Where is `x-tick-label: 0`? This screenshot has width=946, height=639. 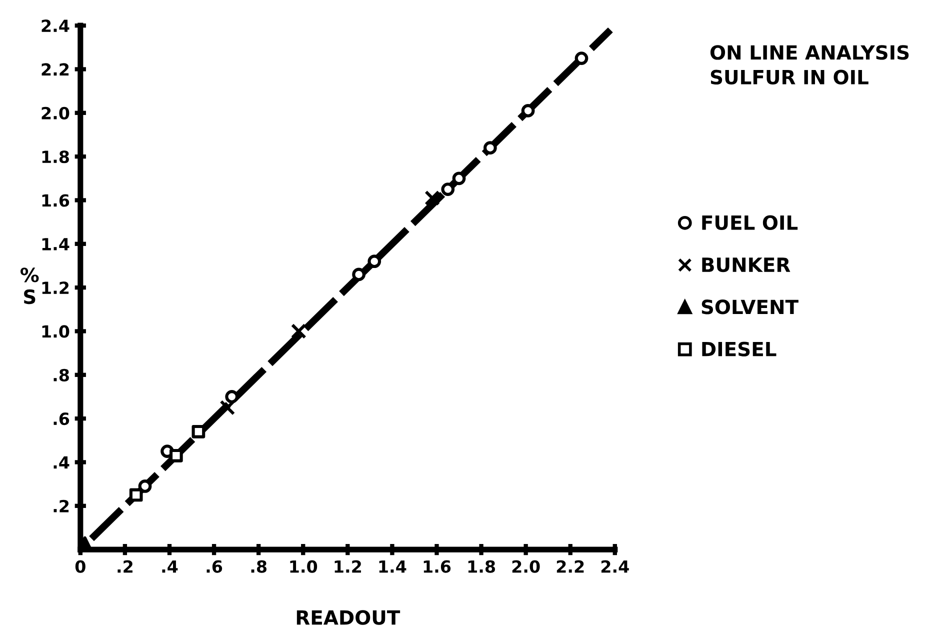
x-tick-label: 0 is located at coordinates (80, 566).